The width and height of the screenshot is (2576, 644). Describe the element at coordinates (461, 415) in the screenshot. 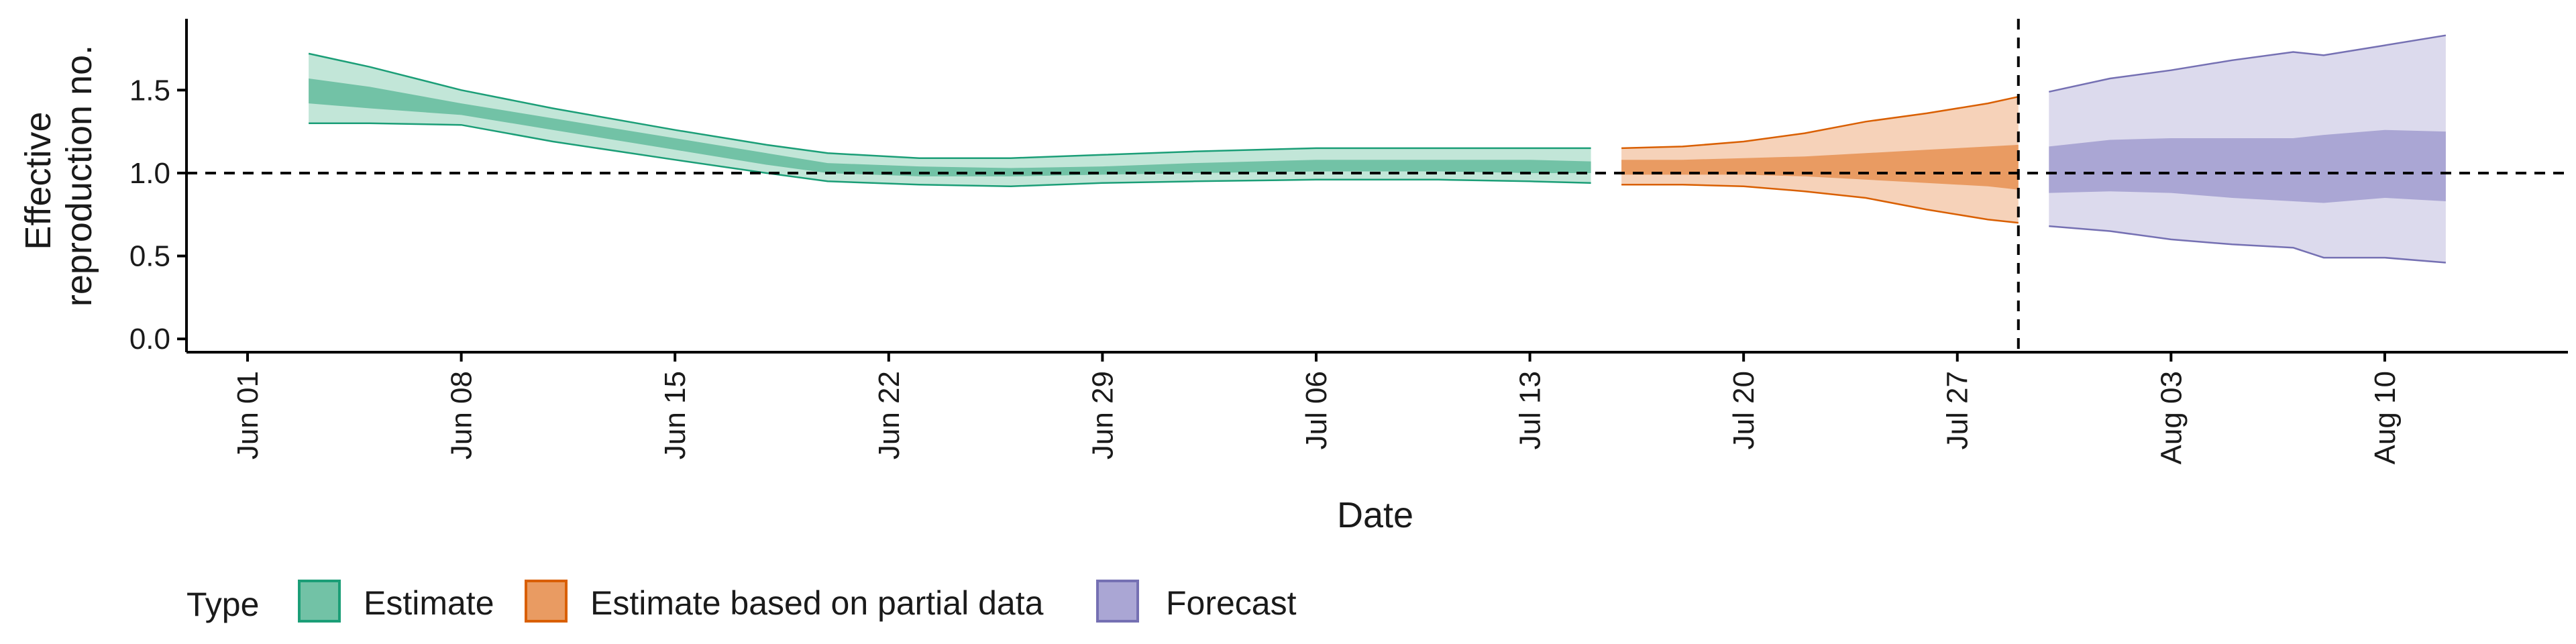

I see `x-tick-label: Jun 08` at that location.